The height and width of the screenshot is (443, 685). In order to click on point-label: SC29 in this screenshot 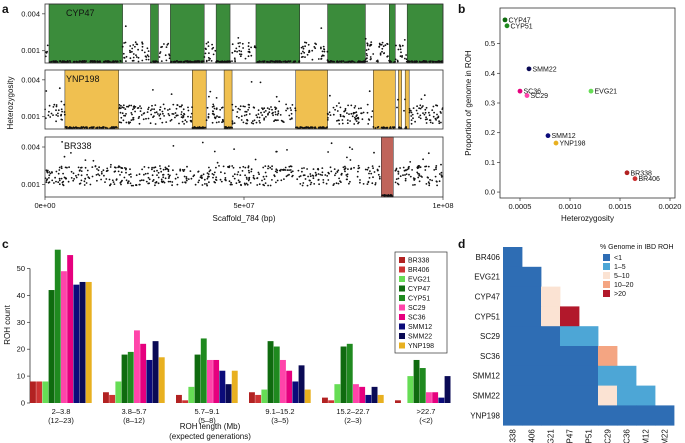, I will do `click(540, 96)`.